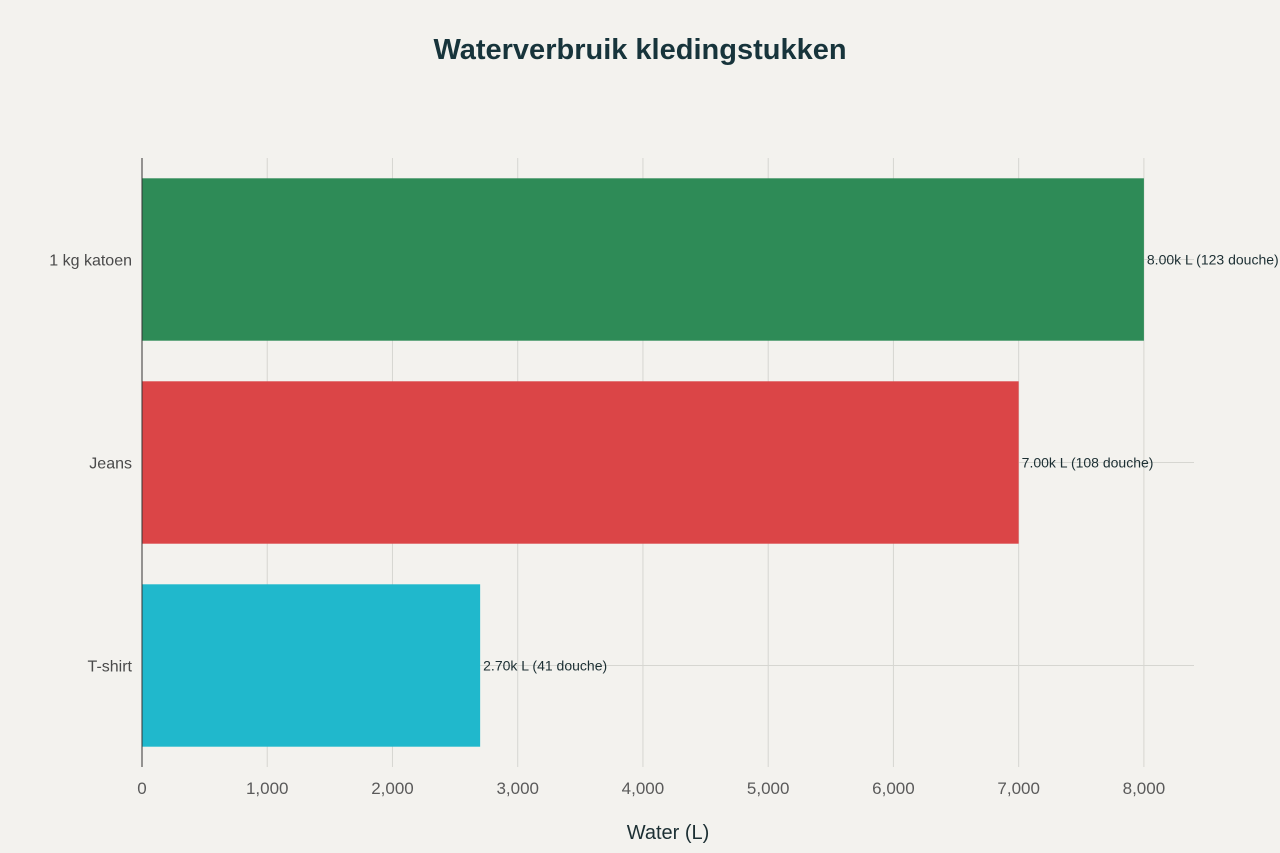 This screenshot has height=853, width=1280. Describe the element at coordinates (110, 464) in the screenshot. I see `category-label: Jeans` at that location.